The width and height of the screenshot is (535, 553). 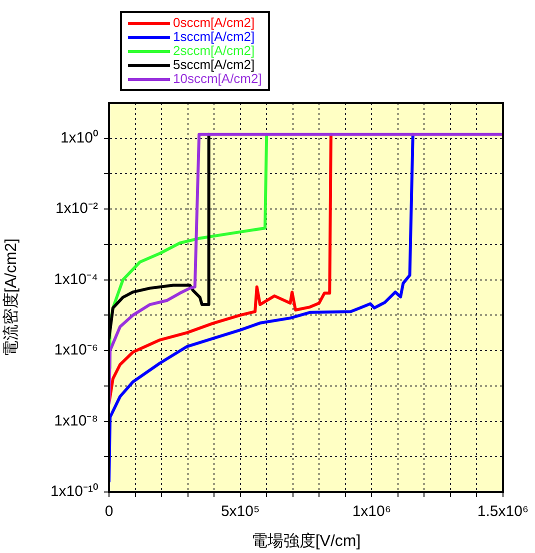 I want to click on y-axis-title: 電流密度[A/cm2], so click(x=11, y=297).